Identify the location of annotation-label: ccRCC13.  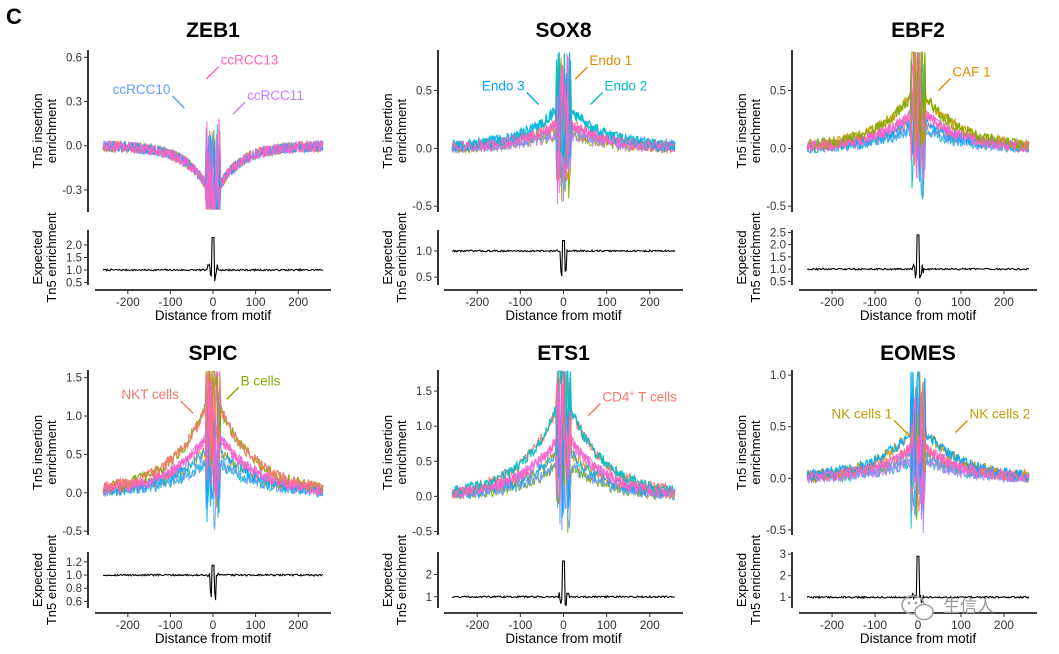
(250, 60).